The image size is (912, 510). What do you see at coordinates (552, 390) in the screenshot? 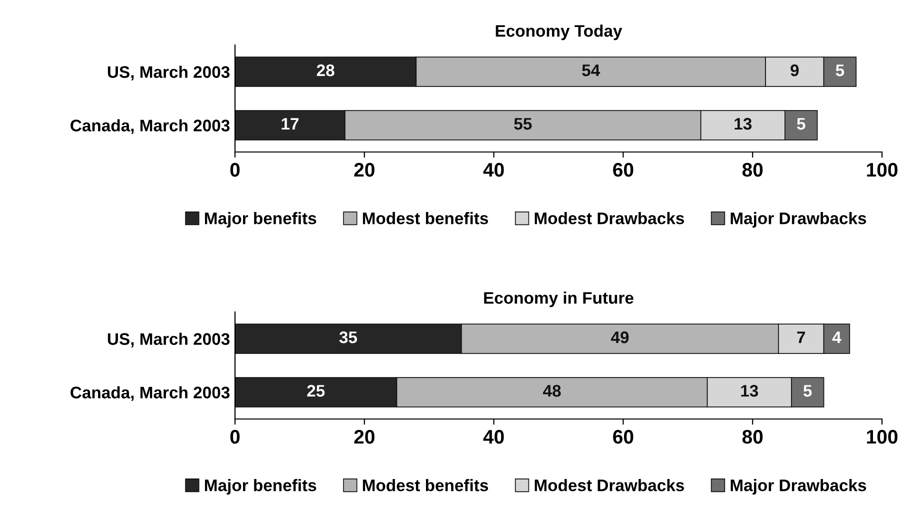
I see `data-label: 48` at bounding box center [552, 390].